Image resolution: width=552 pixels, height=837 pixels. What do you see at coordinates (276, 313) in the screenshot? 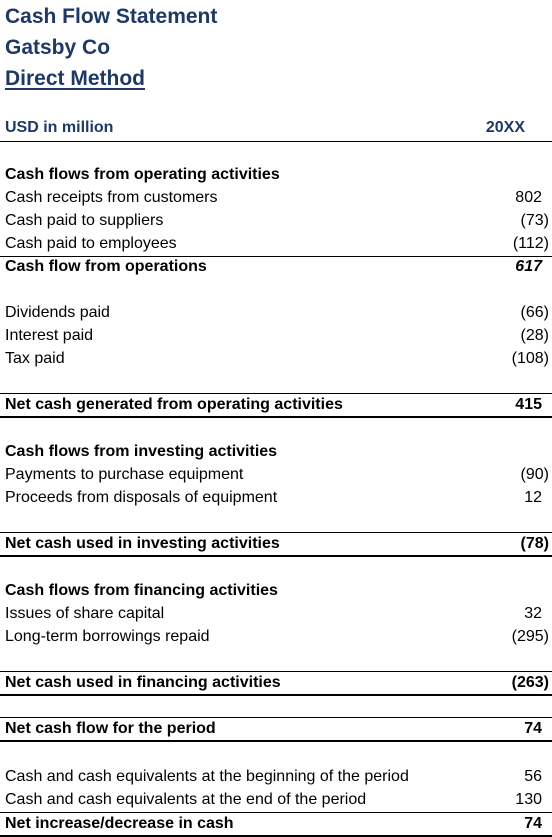
I see `table-row: Dividends paid (66)` at bounding box center [276, 313].